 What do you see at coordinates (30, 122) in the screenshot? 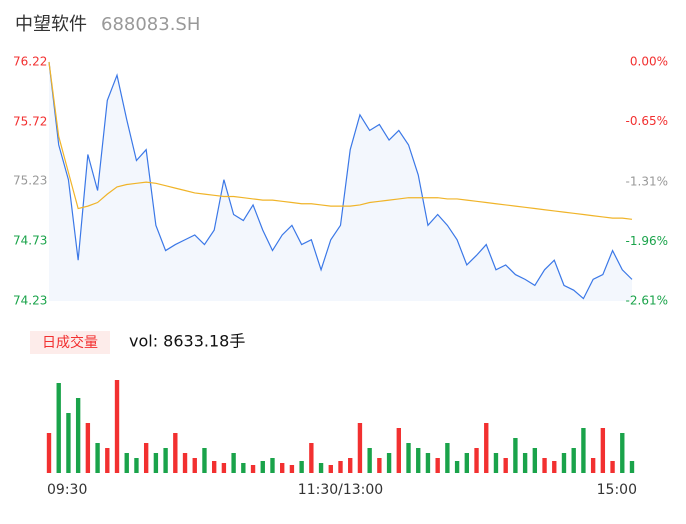
I see `y-tick-label: 75.72` at bounding box center [30, 122].